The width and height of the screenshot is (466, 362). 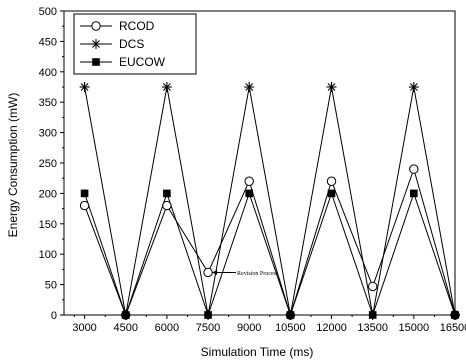 What do you see at coordinates (257, 352) in the screenshot?
I see `x-axis-label: Simulation Time (ms)` at bounding box center [257, 352].